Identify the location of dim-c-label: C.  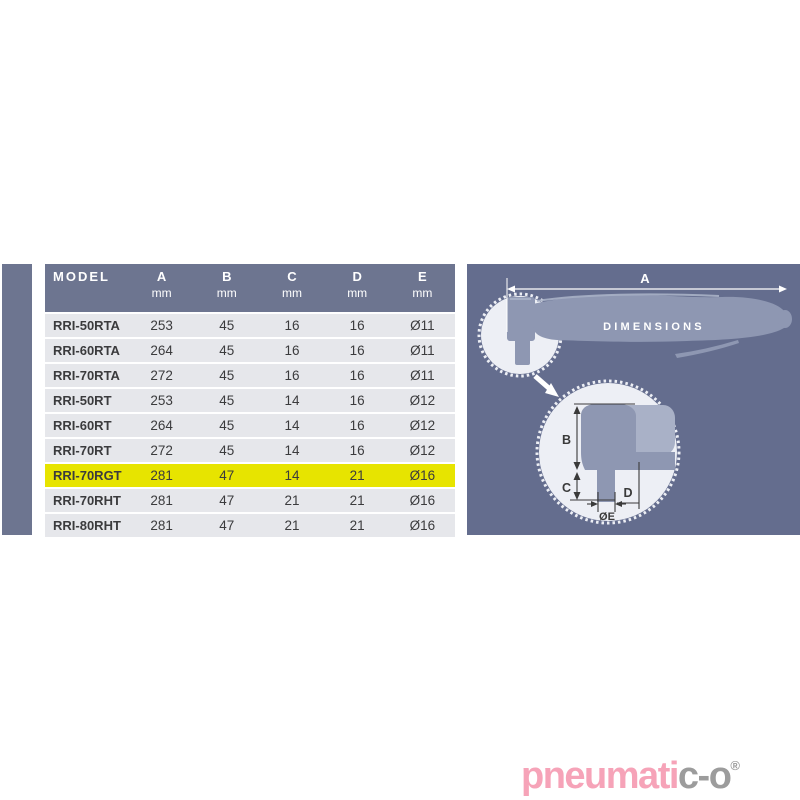
(566, 488).